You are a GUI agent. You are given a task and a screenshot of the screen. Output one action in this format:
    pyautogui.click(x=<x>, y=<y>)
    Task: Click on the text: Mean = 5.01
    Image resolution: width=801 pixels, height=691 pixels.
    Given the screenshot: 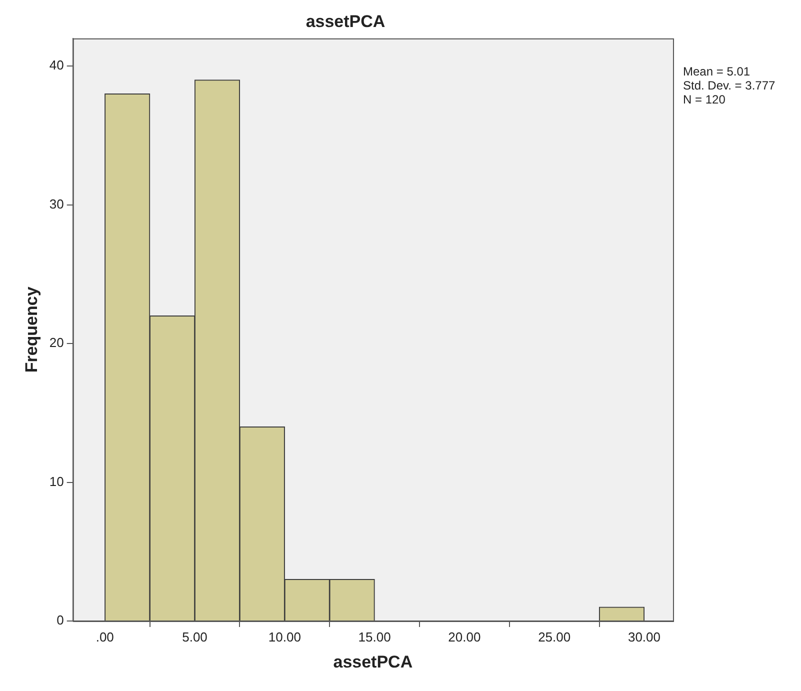 What is the action you would take?
    pyautogui.click(x=716, y=71)
    